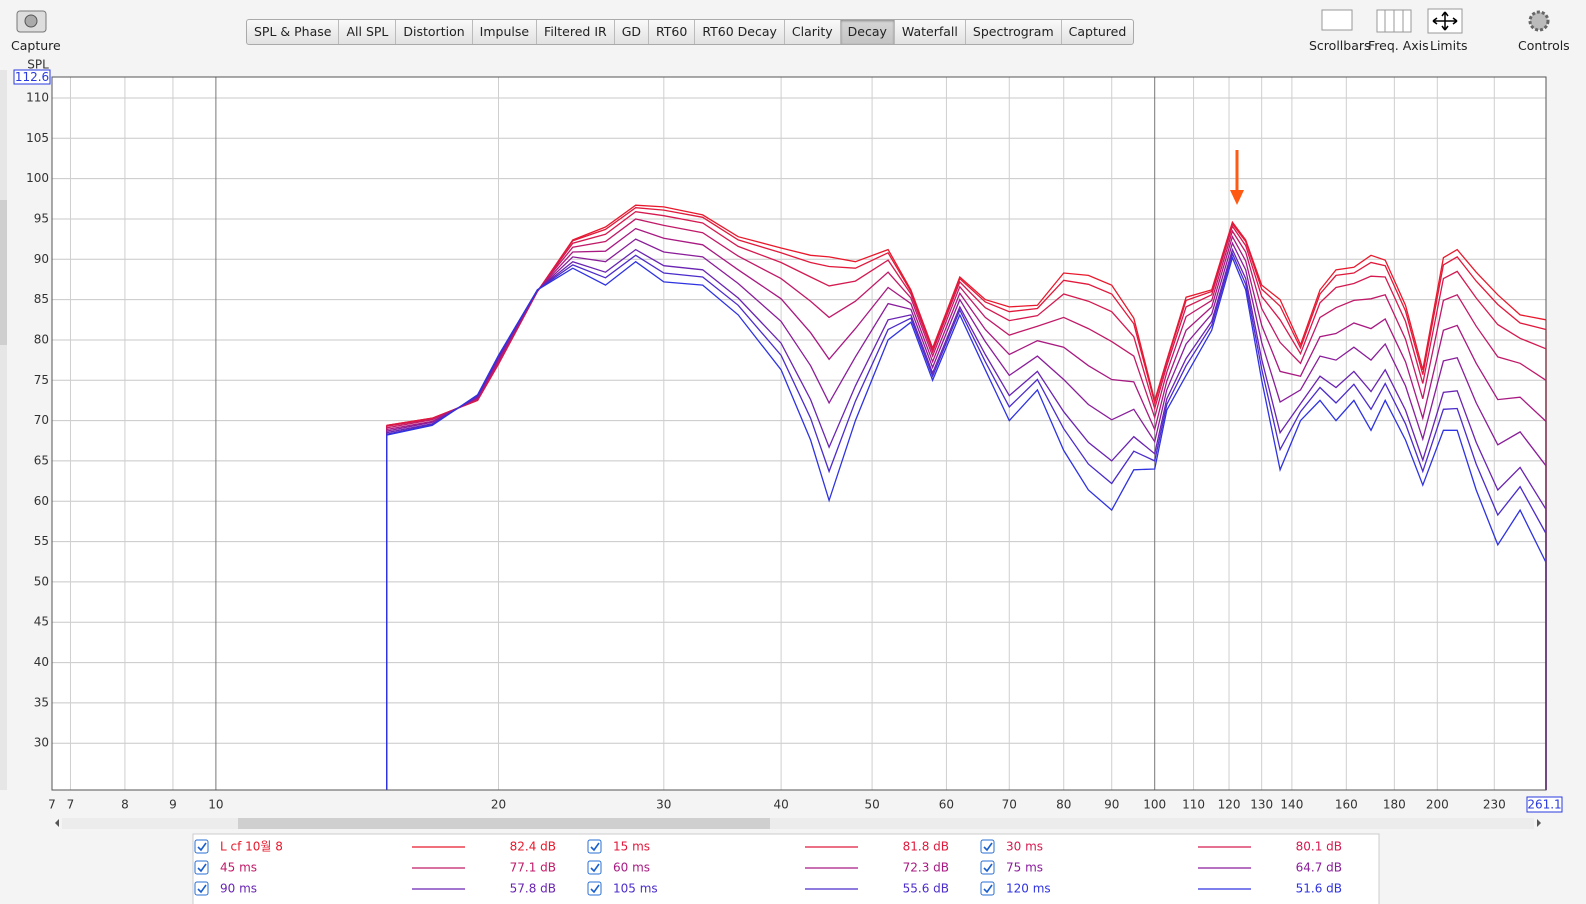 The image size is (1586, 904). What do you see at coordinates (631, 868) in the screenshot?
I see `legend-name: 60 ms` at bounding box center [631, 868].